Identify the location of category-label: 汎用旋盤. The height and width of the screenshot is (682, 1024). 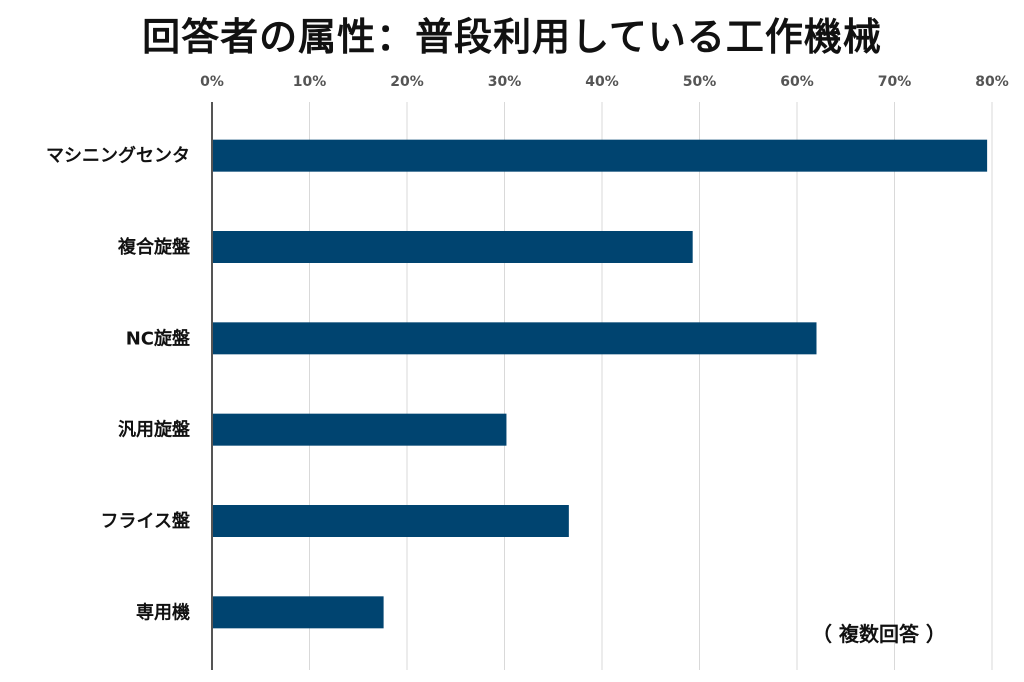
(154, 430).